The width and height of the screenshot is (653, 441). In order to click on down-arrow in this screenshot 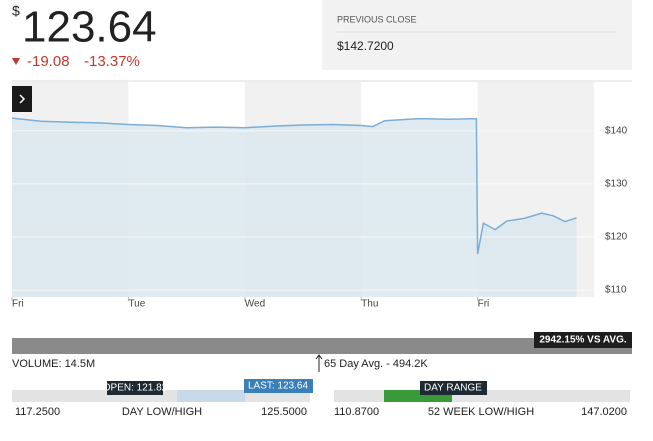, I will do `click(16, 61)`.